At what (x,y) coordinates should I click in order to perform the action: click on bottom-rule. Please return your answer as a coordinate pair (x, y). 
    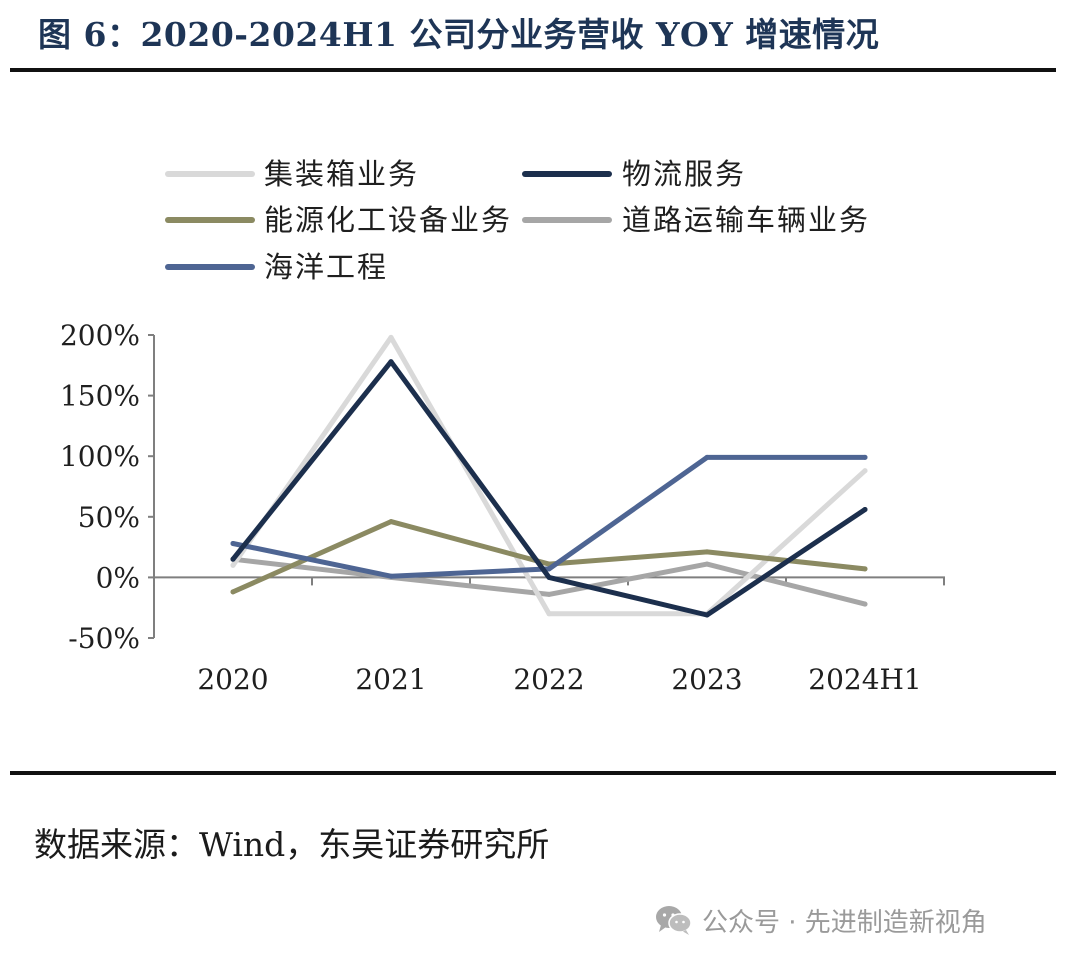
    Looking at the image, I should click on (533, 773).